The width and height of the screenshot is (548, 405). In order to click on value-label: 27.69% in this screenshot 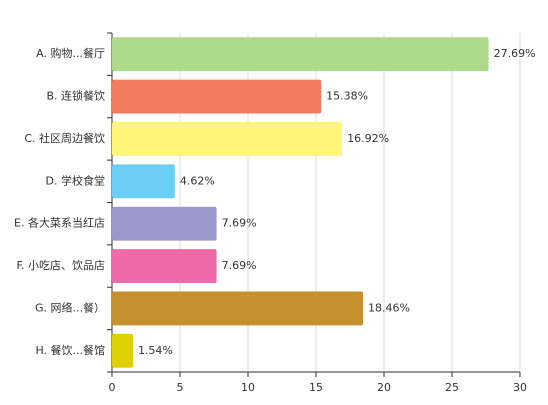, I will do `click(515, 53)`.